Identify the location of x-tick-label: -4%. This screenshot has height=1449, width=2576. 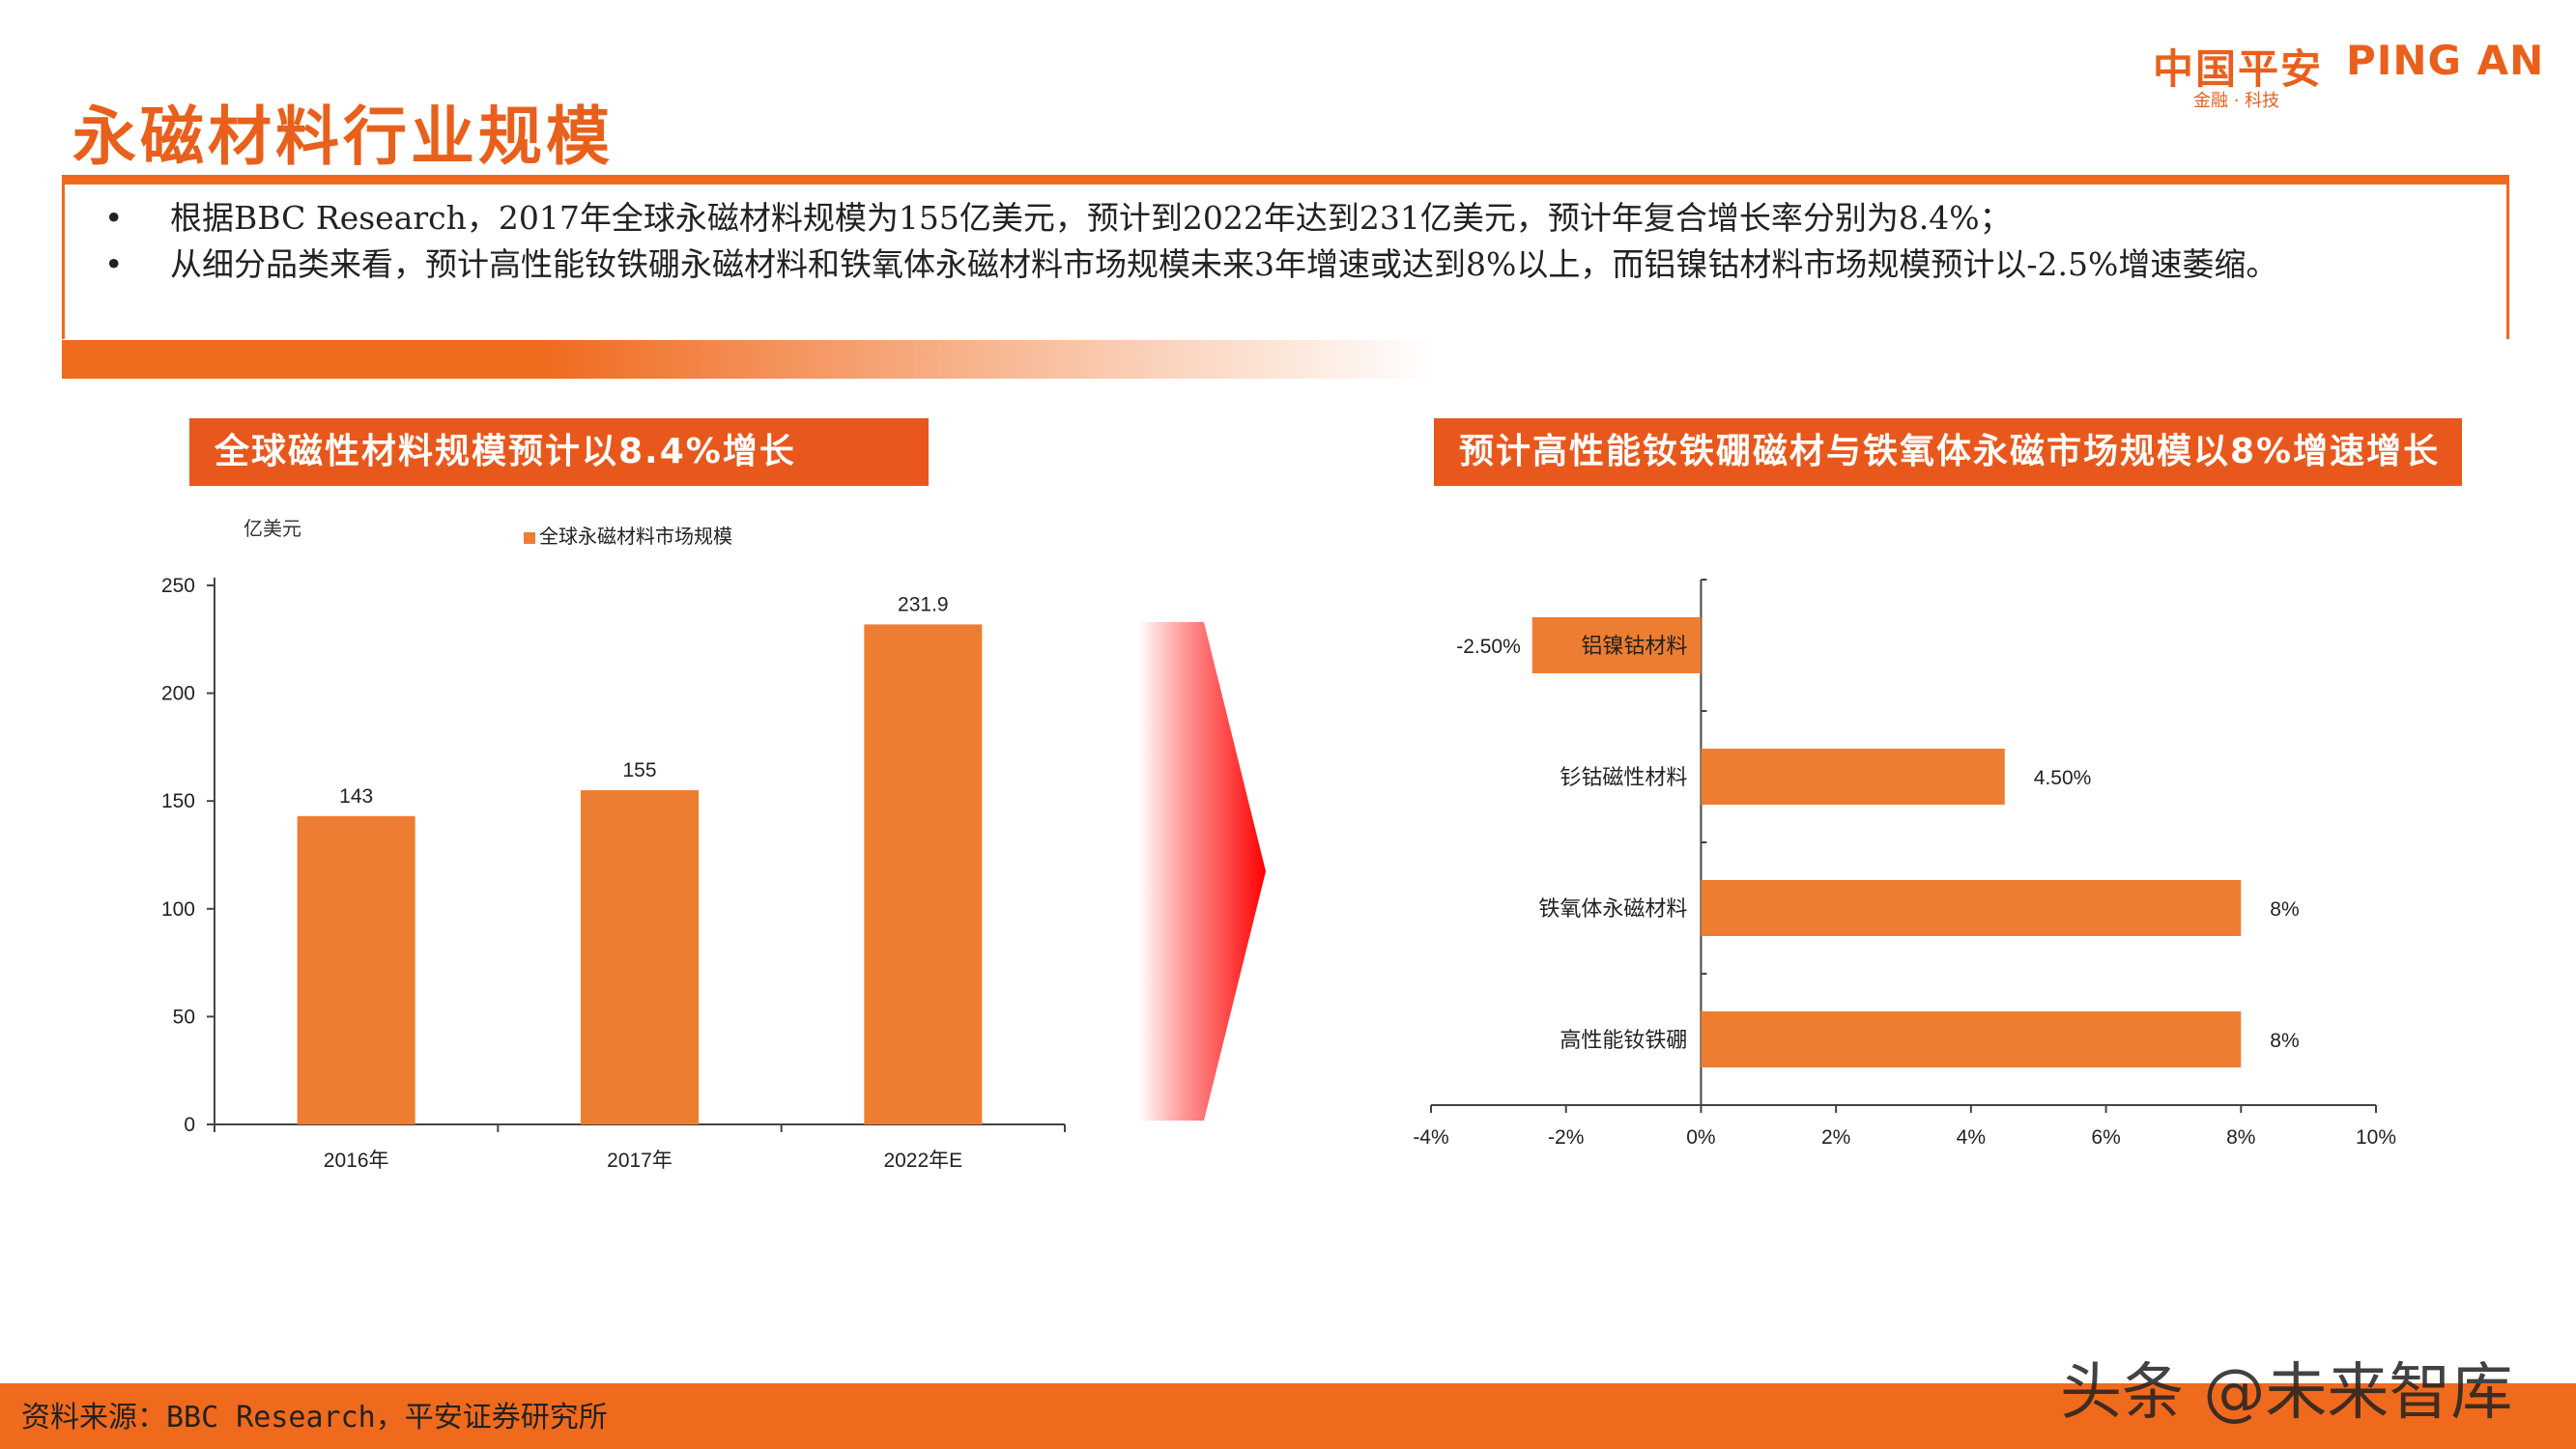
(1431, 1137).